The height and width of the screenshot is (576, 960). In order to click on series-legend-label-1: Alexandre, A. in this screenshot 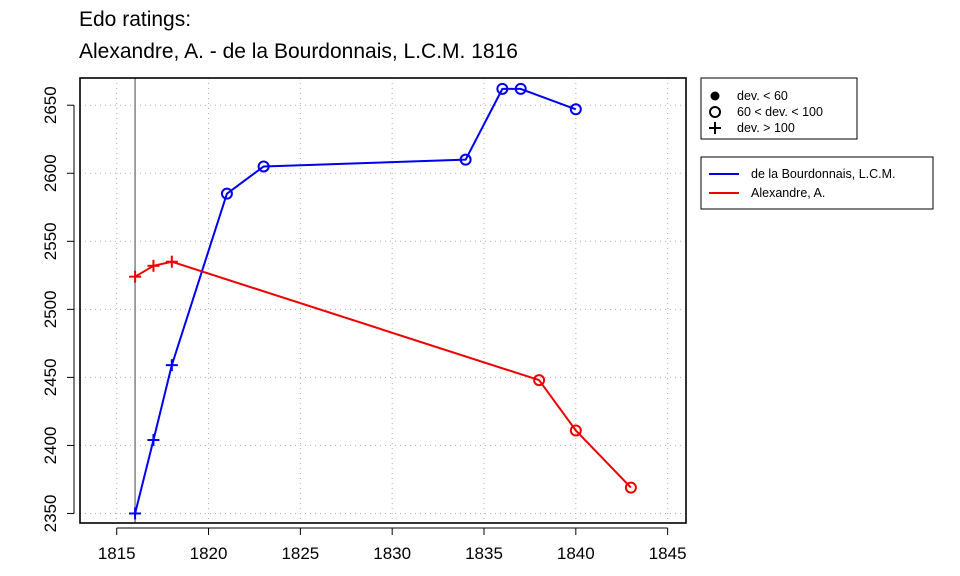, I will do `click(788, 193)`.